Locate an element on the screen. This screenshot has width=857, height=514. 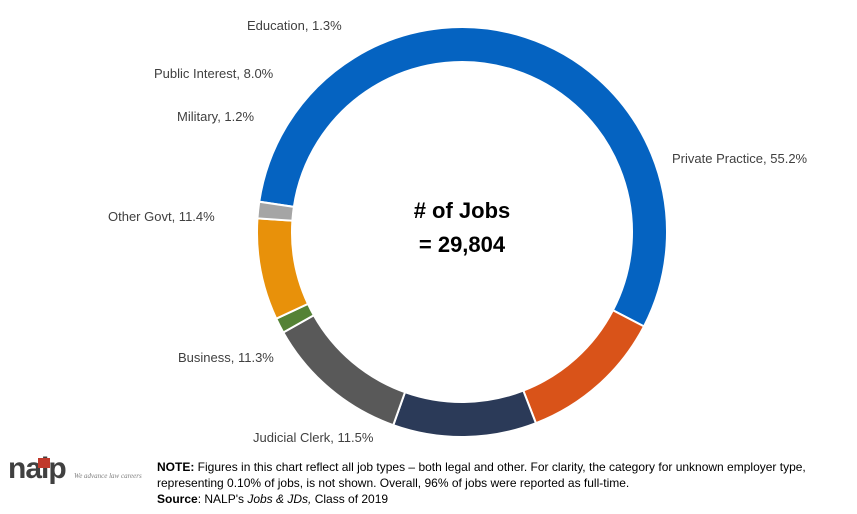
slice-label: Public Interest, 8.0% is located at coordinates (214, 73).